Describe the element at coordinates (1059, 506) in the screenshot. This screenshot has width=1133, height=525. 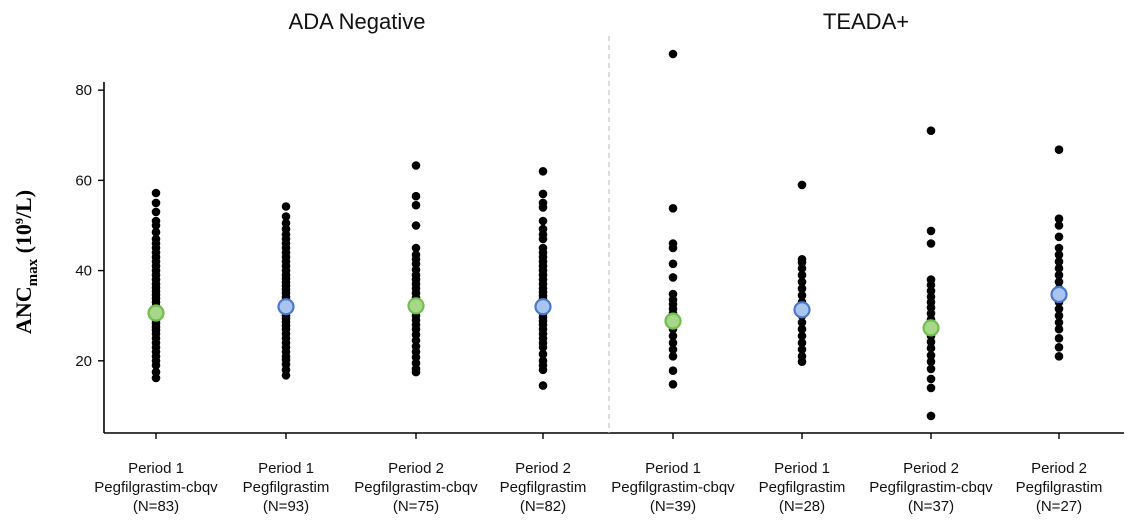
I see `x-category-label: (N=27)` at that location.